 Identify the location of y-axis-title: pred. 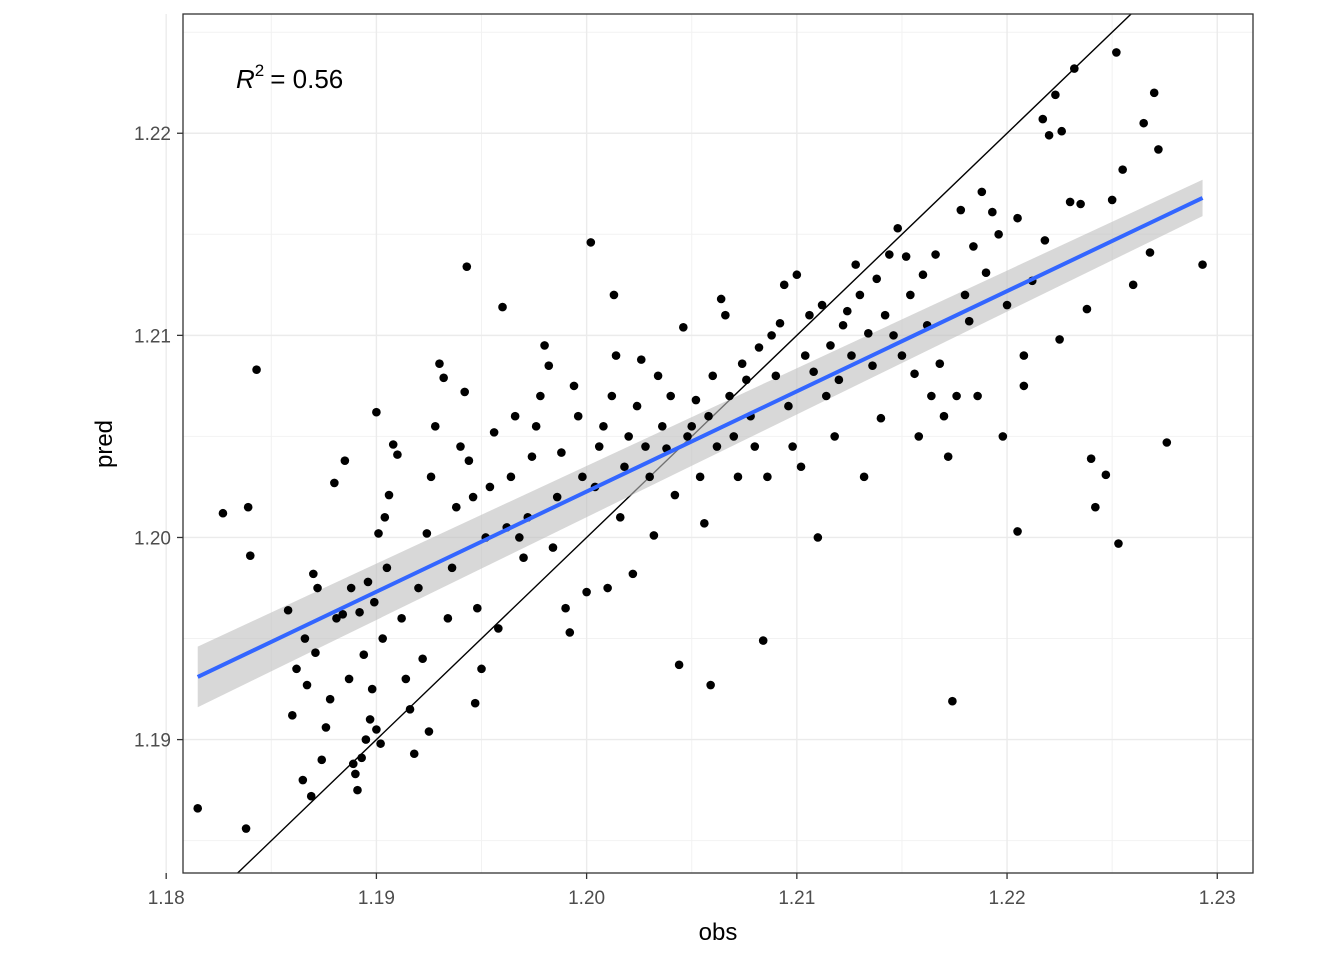
(104, 444).